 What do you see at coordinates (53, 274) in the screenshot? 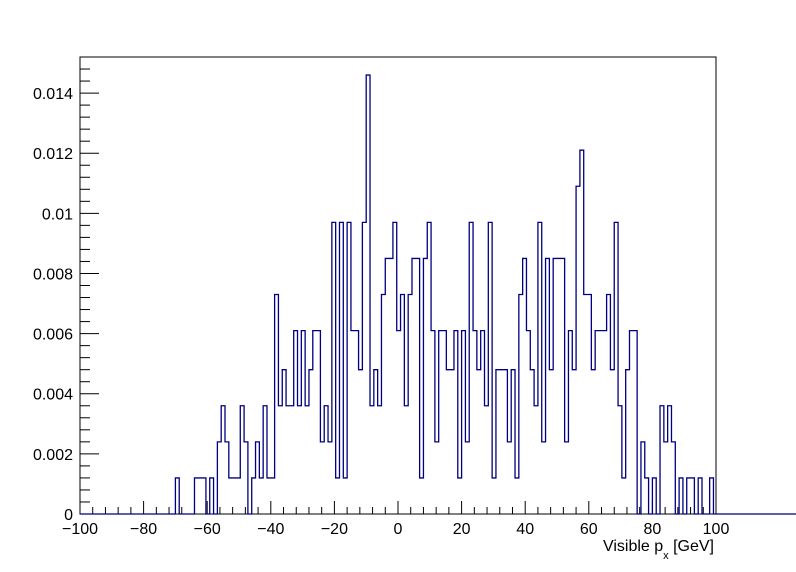
I see `y-tick-label: 0.008` at bounding box center [53, 274].